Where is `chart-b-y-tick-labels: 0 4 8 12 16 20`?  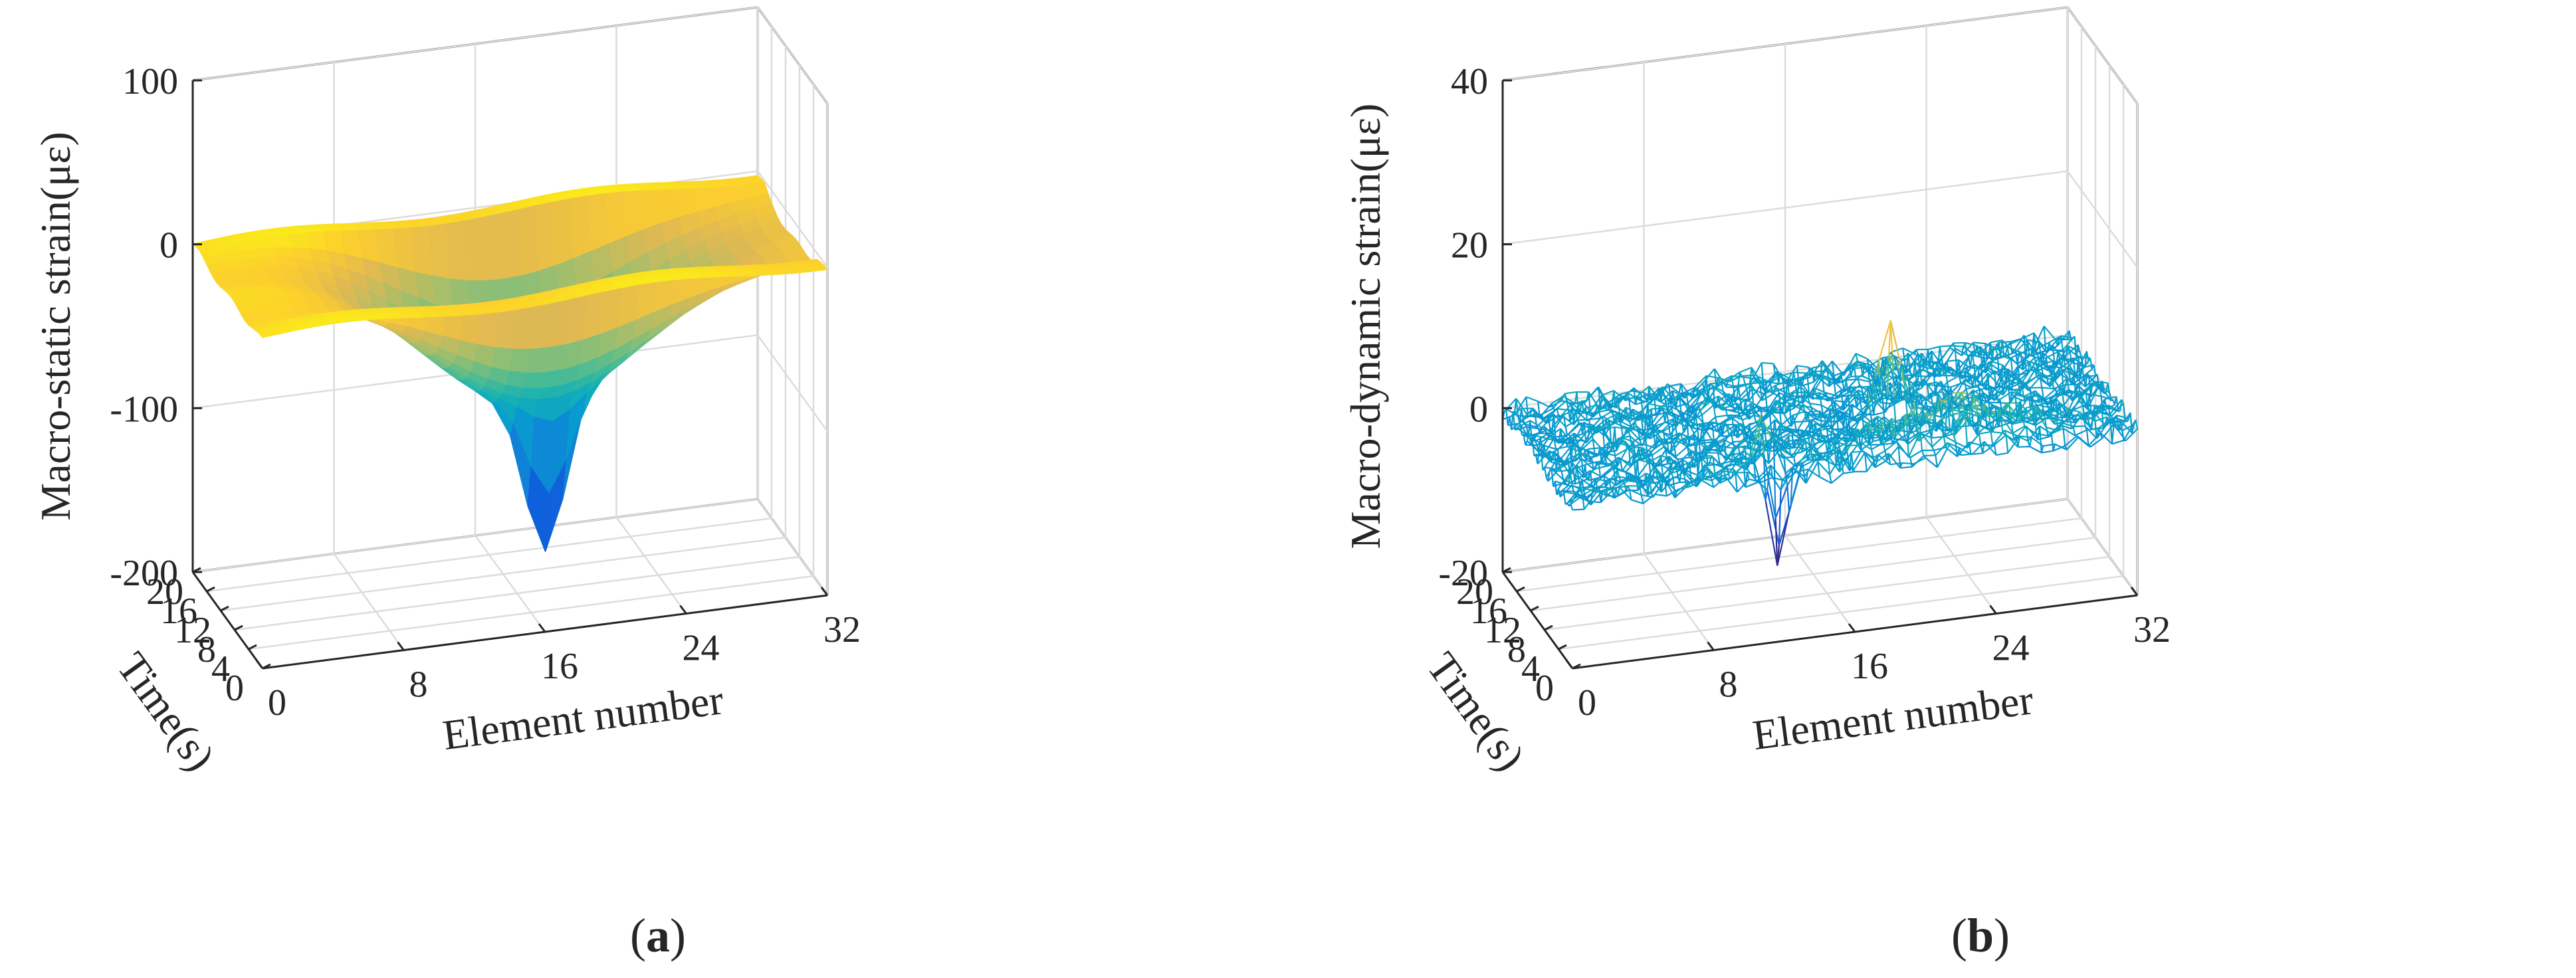 chart-b-y-tick-labels: 0 4 8 12 16 20 is located at coordinates (1505, 640).